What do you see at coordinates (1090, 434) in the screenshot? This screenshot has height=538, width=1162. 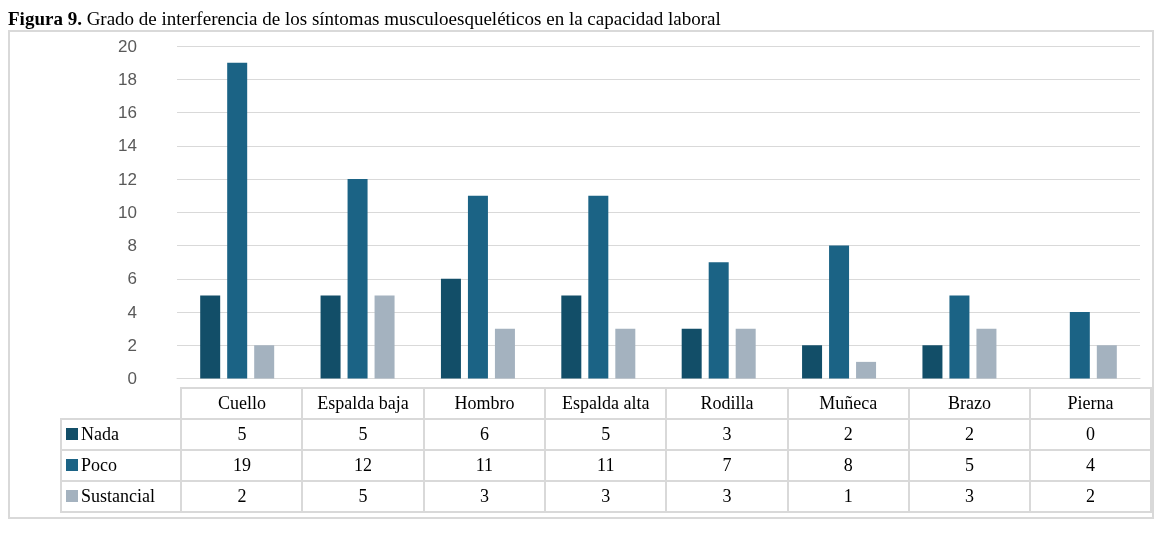 I see `data-label: 0` at bounding box center [1090, 434].